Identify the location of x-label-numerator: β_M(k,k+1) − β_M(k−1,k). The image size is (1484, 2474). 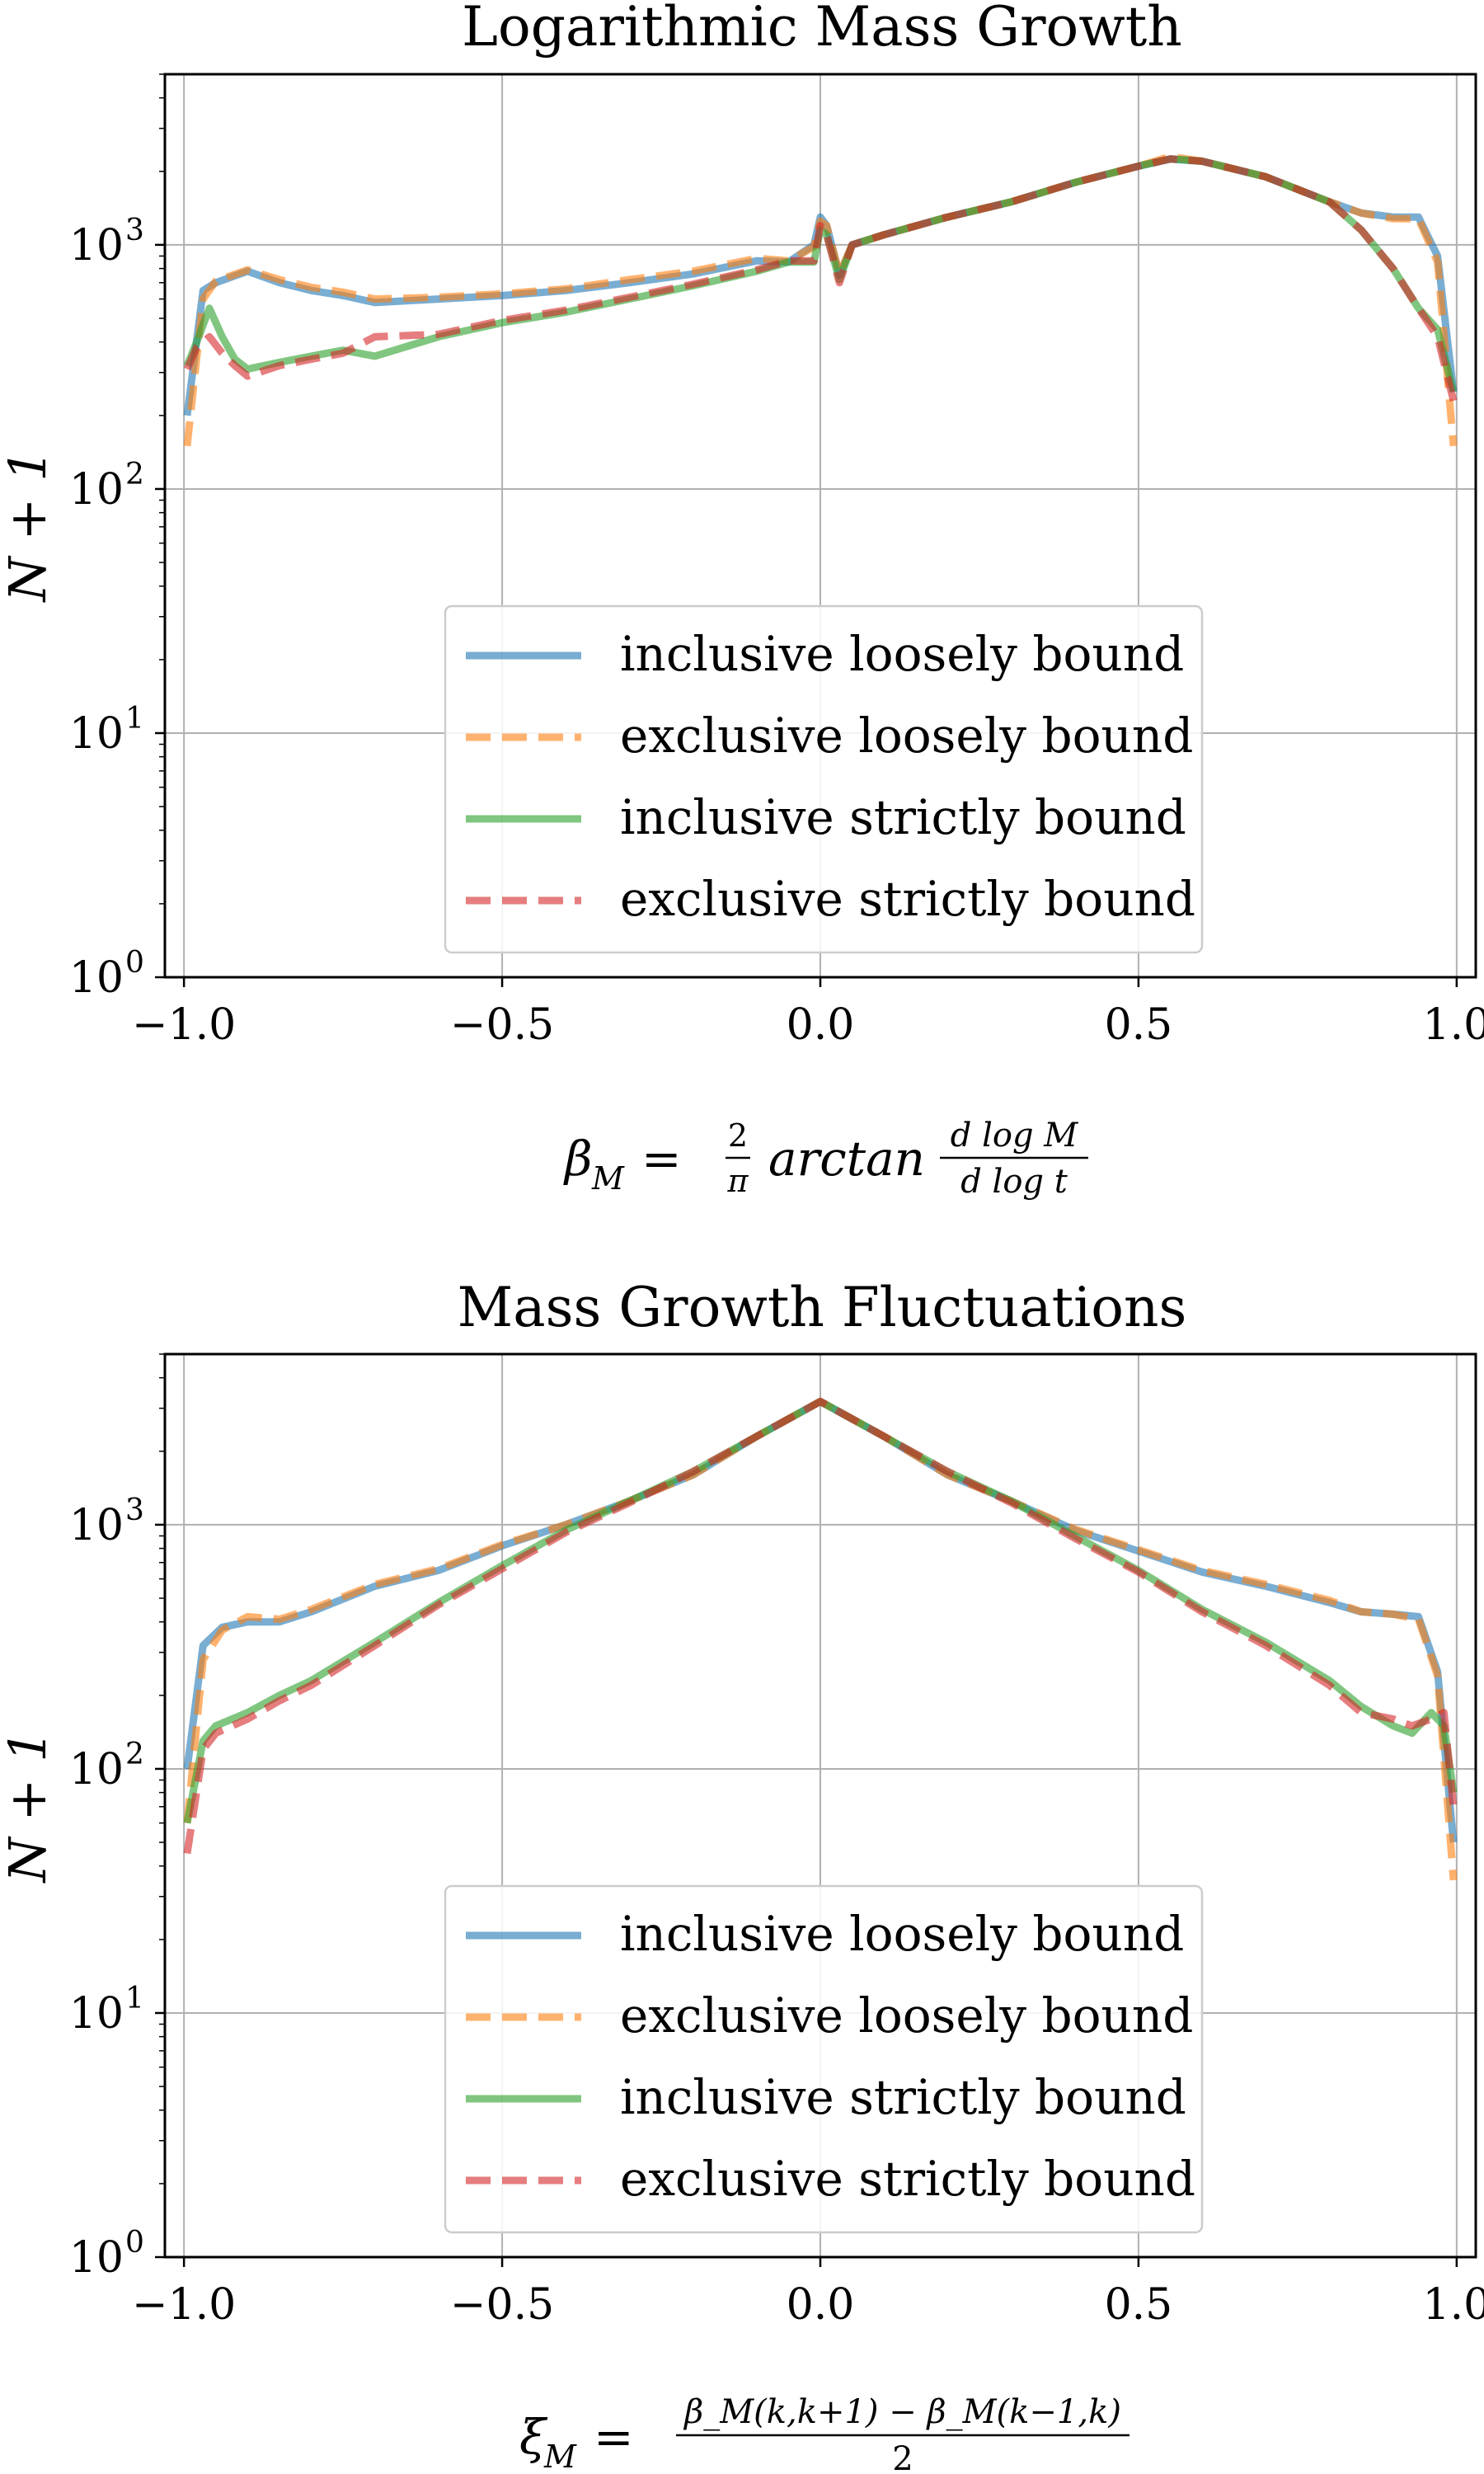
(902, 2412).